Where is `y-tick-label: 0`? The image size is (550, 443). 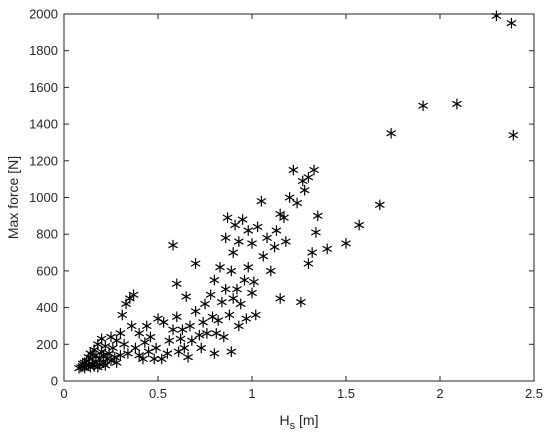 y-tick-label: 0 is located at coordinates (54, 381).